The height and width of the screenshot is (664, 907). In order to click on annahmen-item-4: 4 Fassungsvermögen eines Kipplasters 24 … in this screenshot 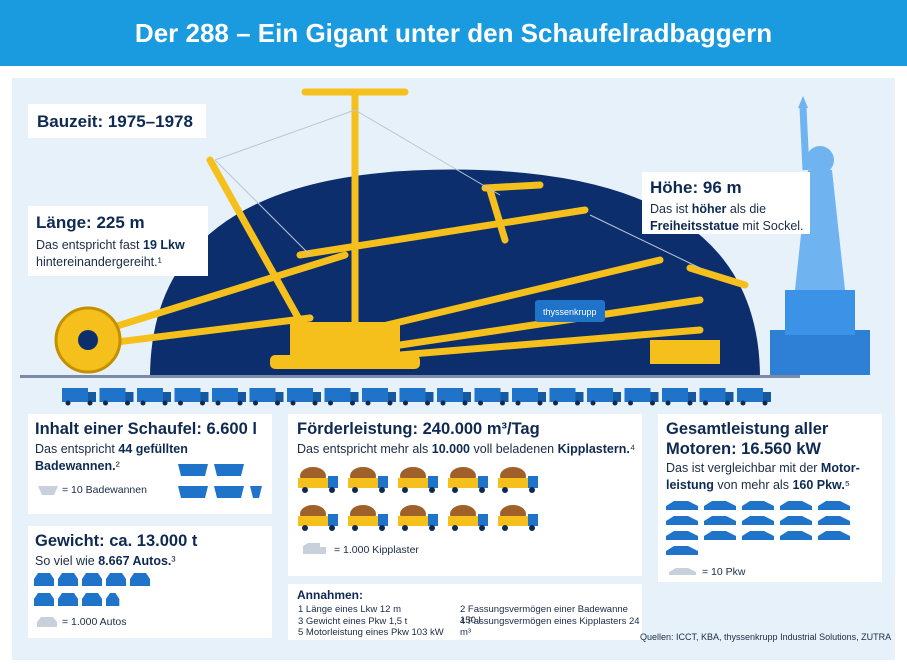, I will do `click(550, 627)`.